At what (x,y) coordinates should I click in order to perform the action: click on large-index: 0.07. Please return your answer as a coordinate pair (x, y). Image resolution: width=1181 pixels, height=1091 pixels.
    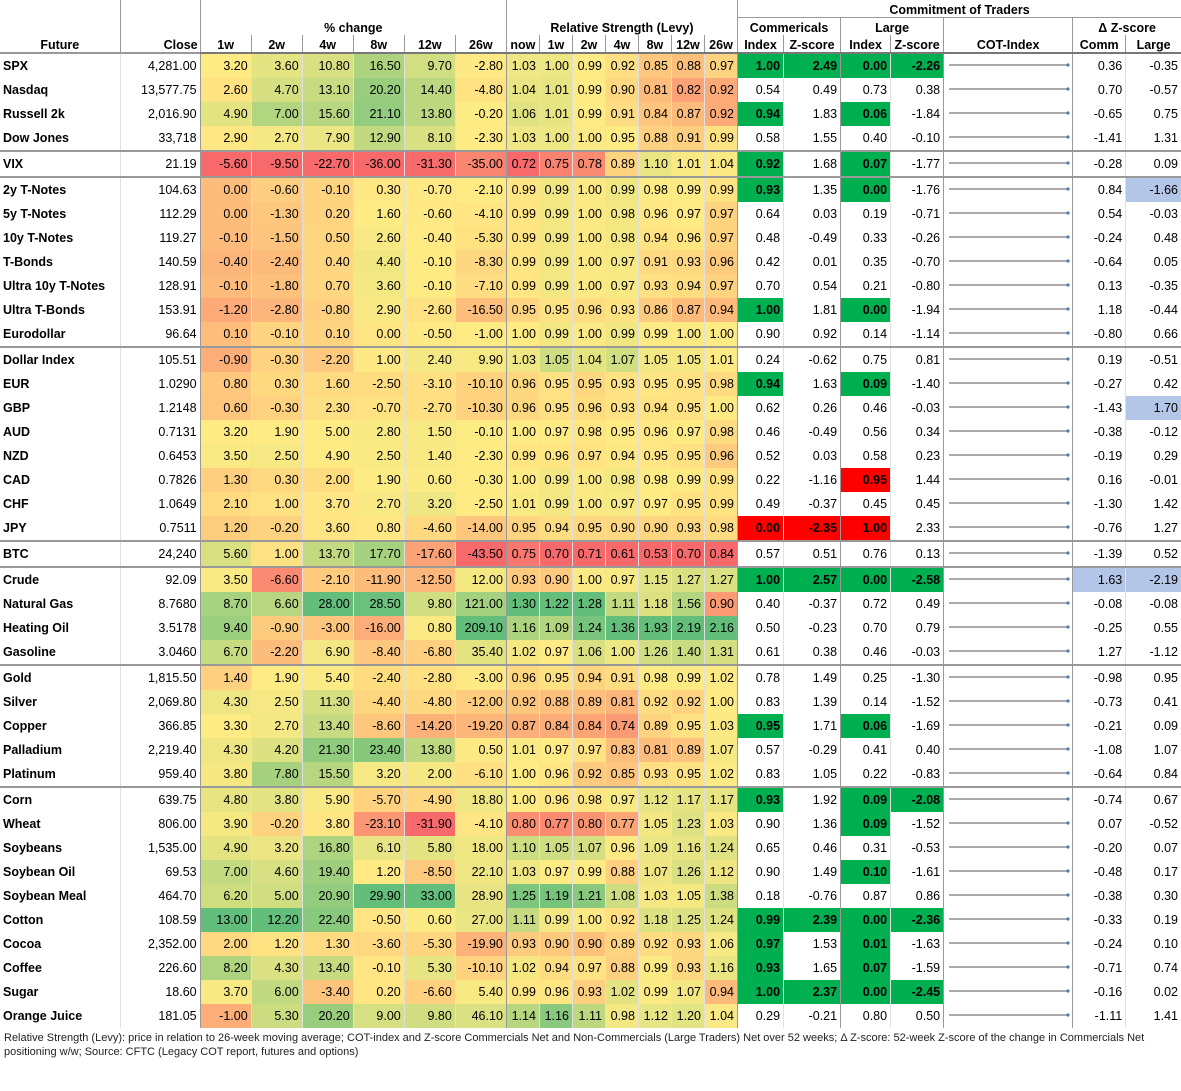
    Looking at the image, I should click on (865, 968).